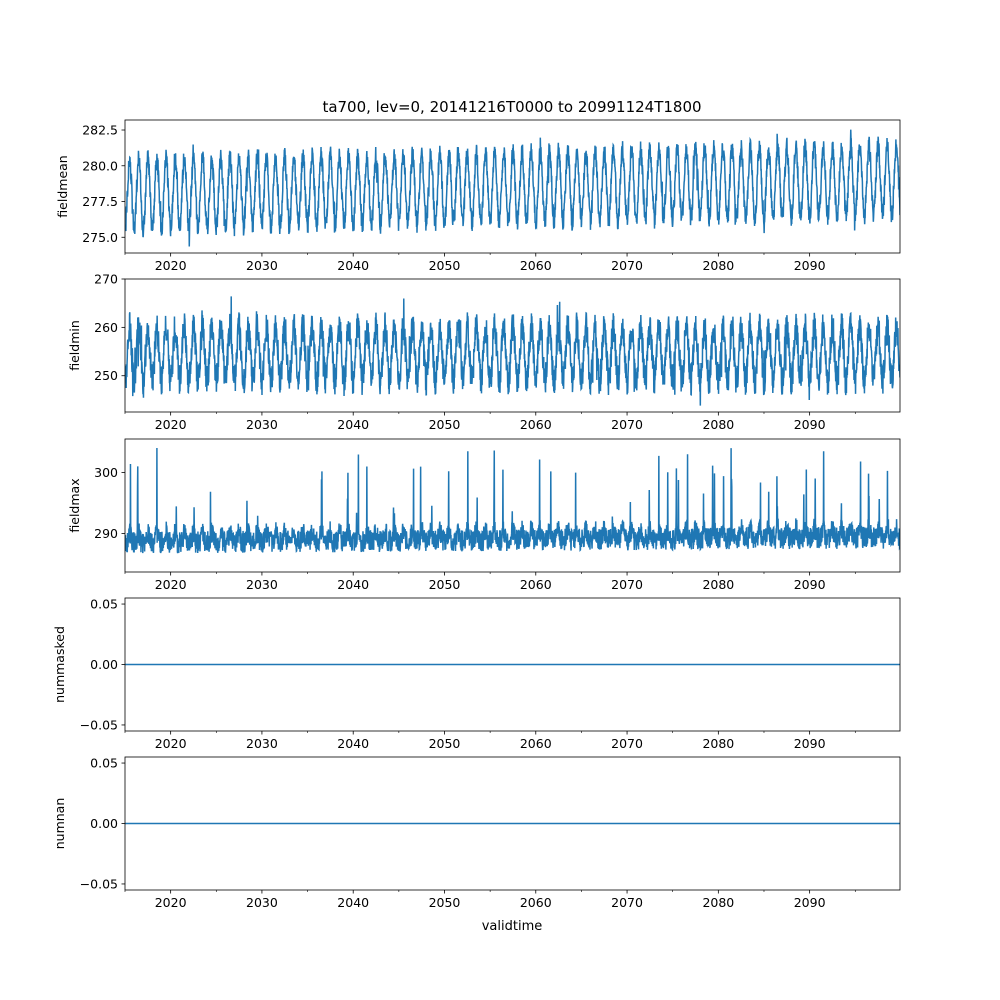 Image resolution: width=1000 pixels, height=1000 pixels. I want to click on y-tick-label: 280.0, so click(100, 165).